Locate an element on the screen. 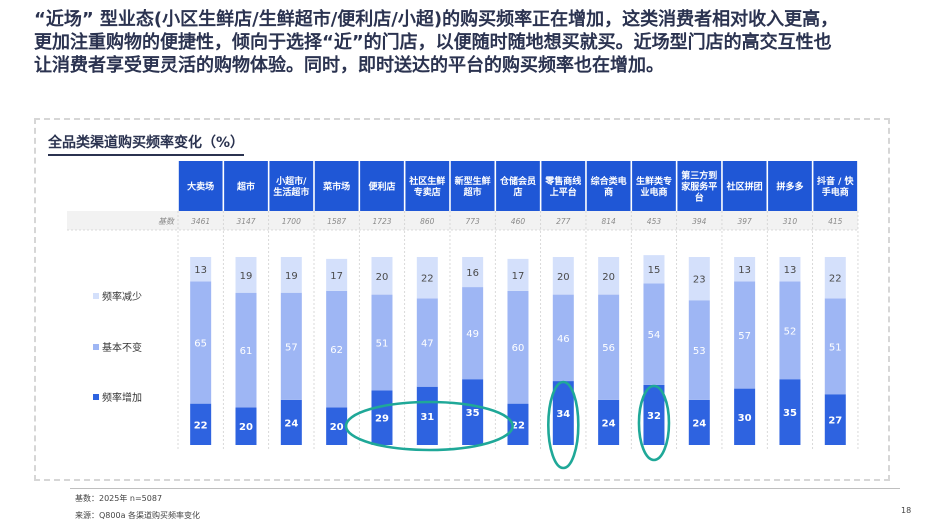 This screenshot has width=930, height=528. data-label: 15 is located at coordinates (654, 270).